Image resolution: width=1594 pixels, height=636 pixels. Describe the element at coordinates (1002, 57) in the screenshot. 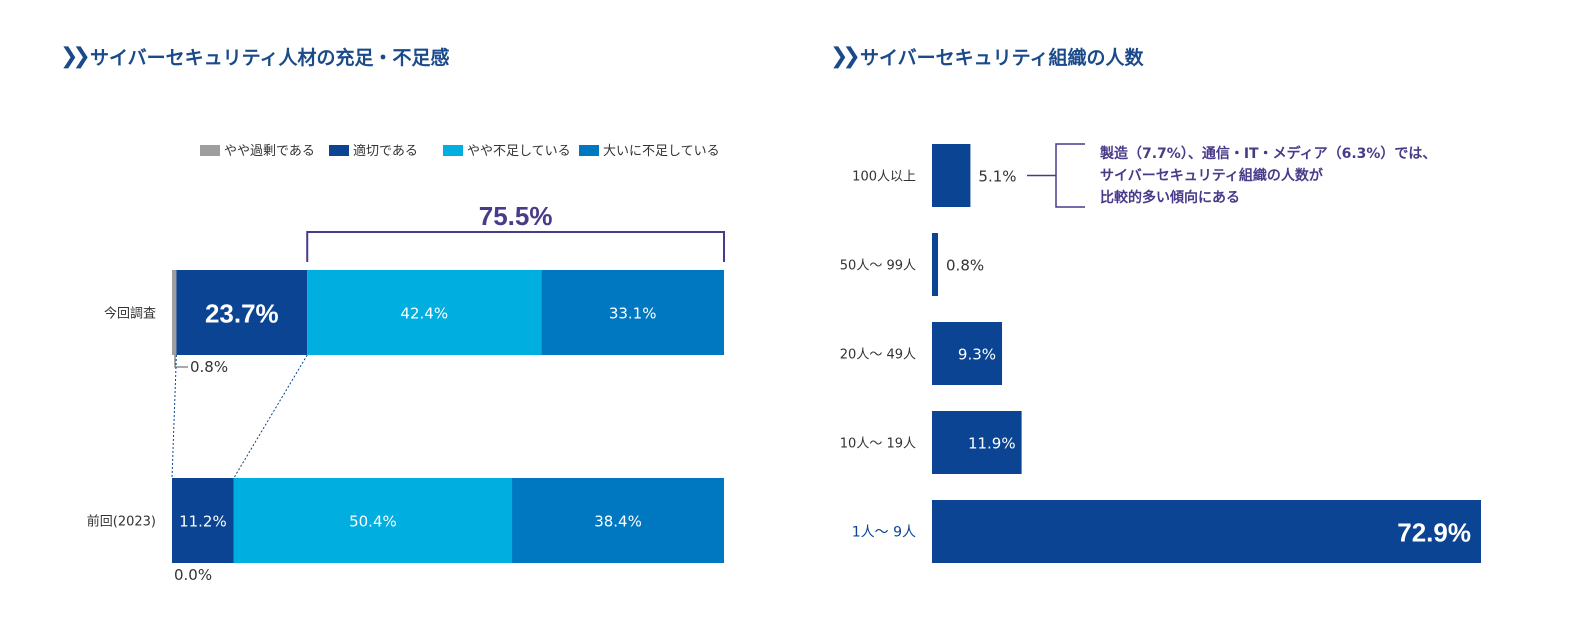

I see `right-title-text: サイバーセキュリティ組織の人数` at that location.